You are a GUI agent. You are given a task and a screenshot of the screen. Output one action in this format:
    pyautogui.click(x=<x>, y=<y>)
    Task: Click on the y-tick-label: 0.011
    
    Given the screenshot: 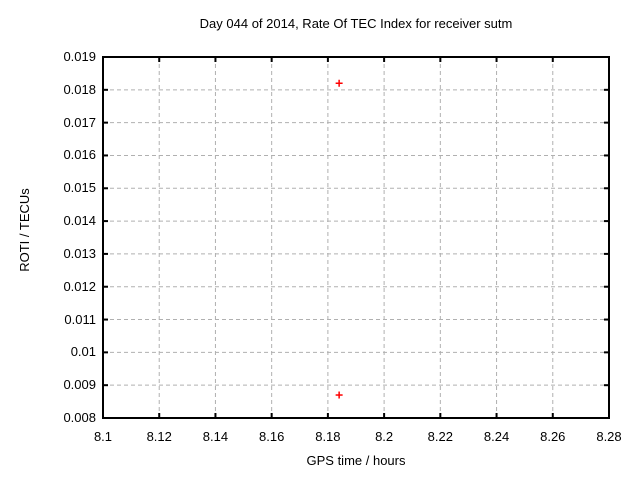 What is the action you would take?
    pyautogui.click(x=80, y=319)
    